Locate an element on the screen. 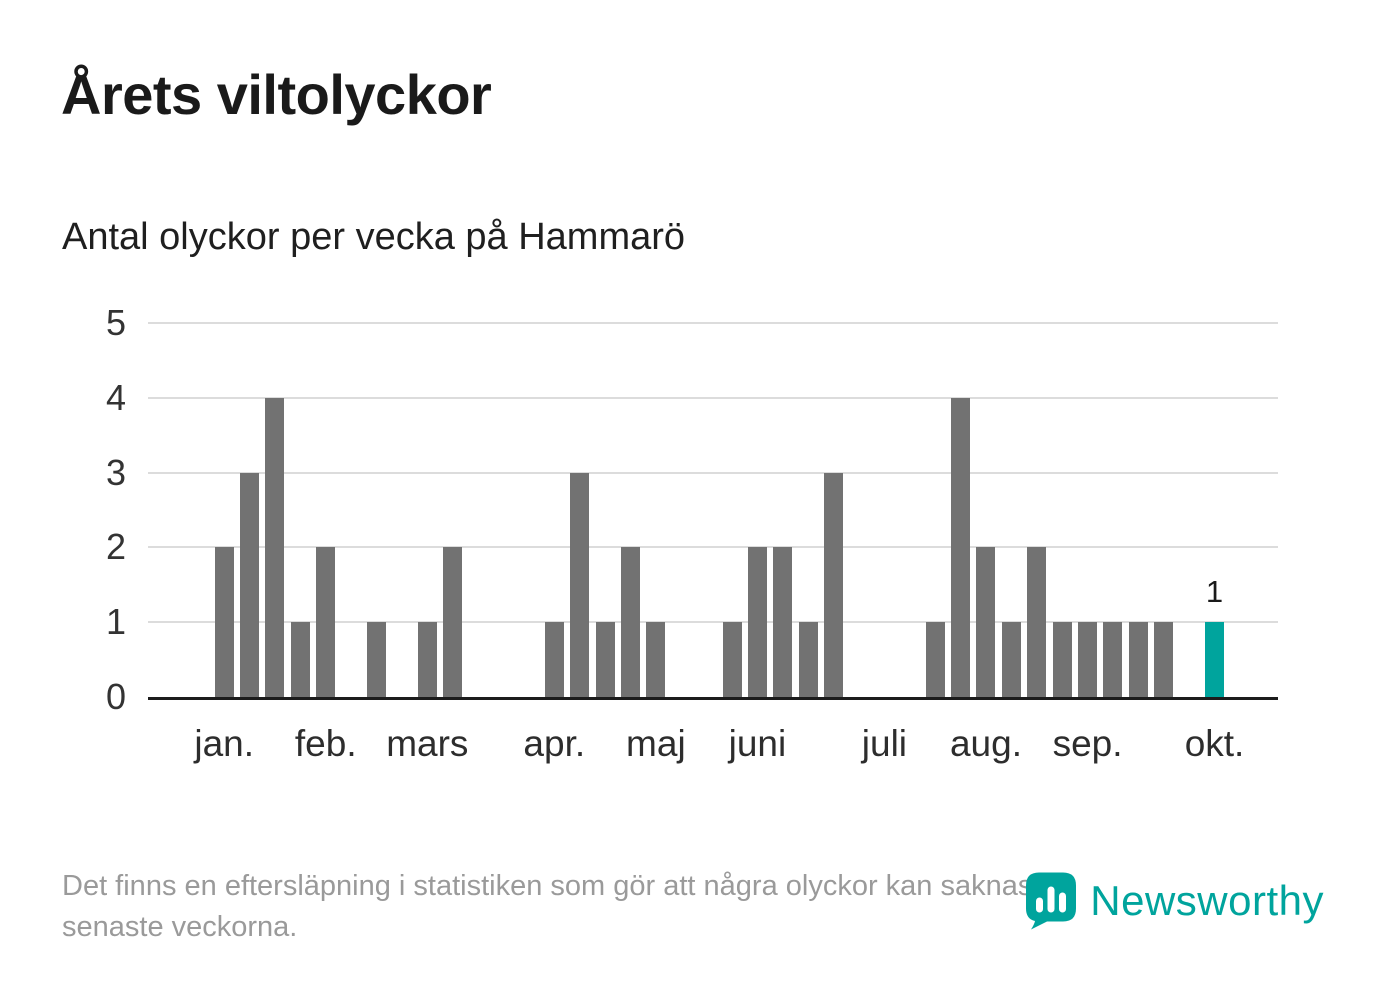 Image resolution: width=1382 pixels, height=999 pixels. x-axis: jan. feb. mars apr. maj juni juli aug. sep. okt. is located at coordinates (713, 735).